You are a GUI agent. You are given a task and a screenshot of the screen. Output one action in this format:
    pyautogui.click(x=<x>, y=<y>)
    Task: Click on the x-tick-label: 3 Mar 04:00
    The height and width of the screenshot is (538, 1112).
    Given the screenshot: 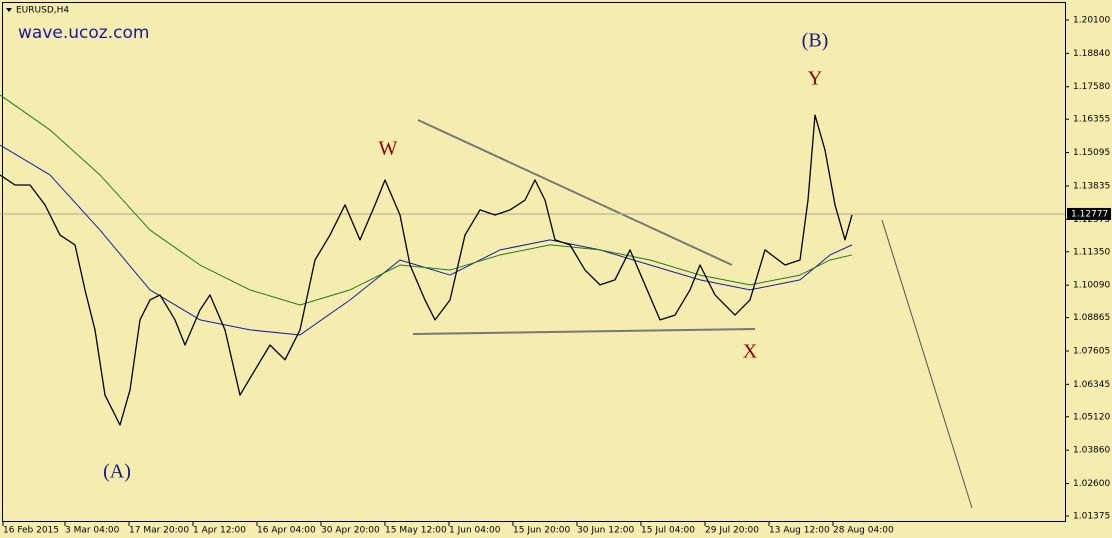 What is the action you would take?
    pyautogui.click(x=92, y=531)
    